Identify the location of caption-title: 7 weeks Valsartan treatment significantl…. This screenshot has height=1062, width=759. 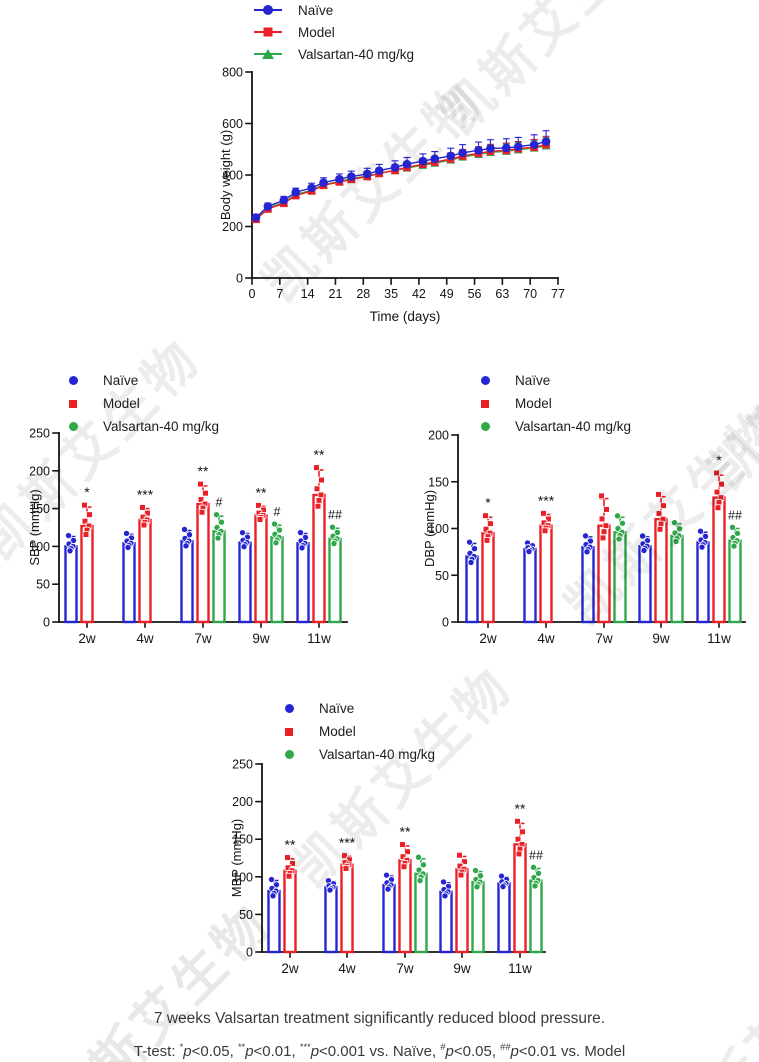
(379, 1018).